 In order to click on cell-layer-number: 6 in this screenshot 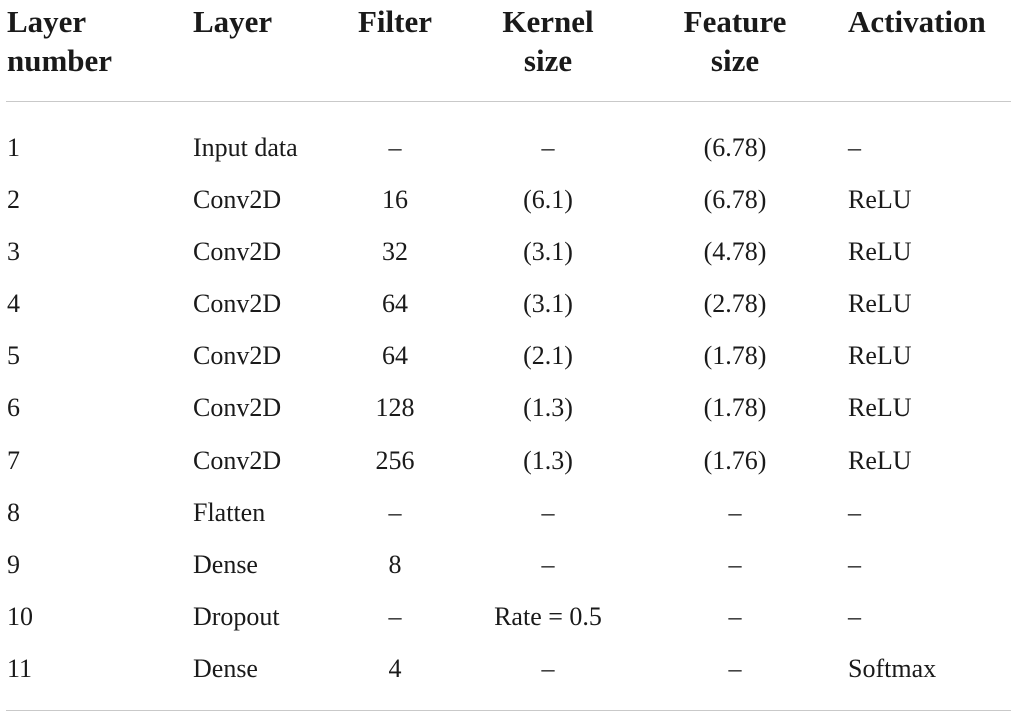, I will do `click(13, 407)`.